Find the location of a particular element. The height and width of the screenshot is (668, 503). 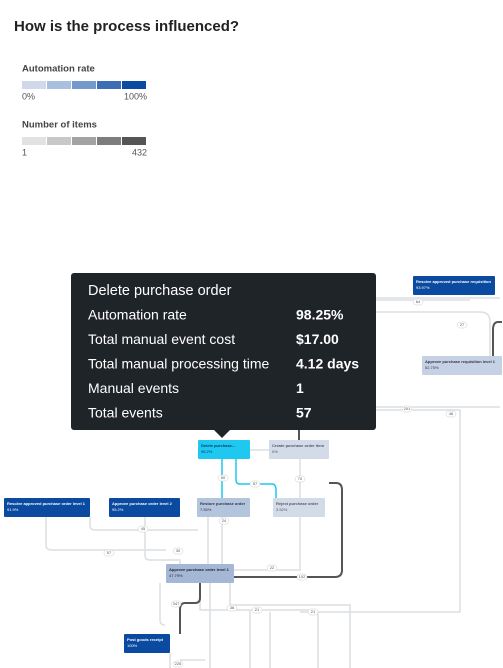

edge-label: 70 is located at coordinates (300, 478).